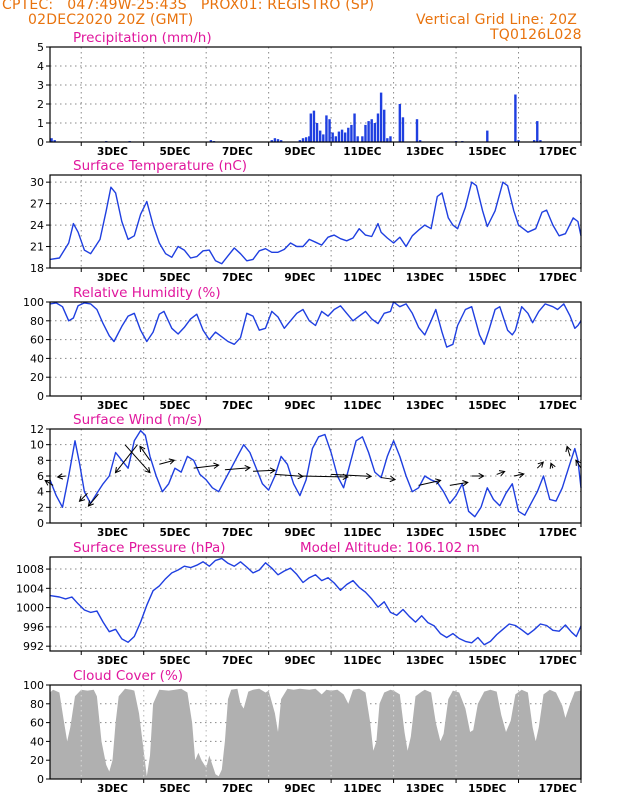  Describe the element at coordinates (149, 548) in the screenshot. I see `pressure-title: Surface Pressure (hPa)` at that location.